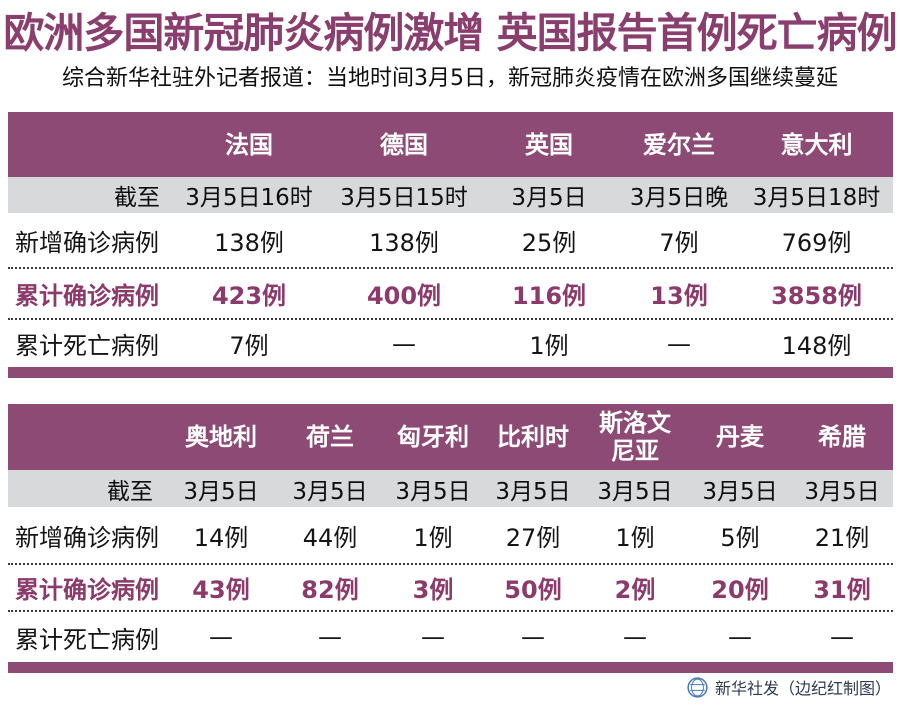  I want to click on asof-cell: 3月5日15时, so click(404, 198).